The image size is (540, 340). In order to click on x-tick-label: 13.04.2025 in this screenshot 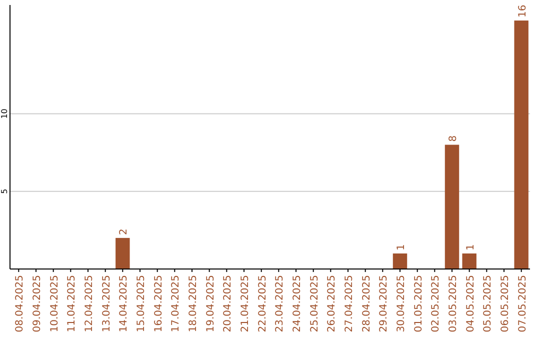, I will do `click(106, 303)`.